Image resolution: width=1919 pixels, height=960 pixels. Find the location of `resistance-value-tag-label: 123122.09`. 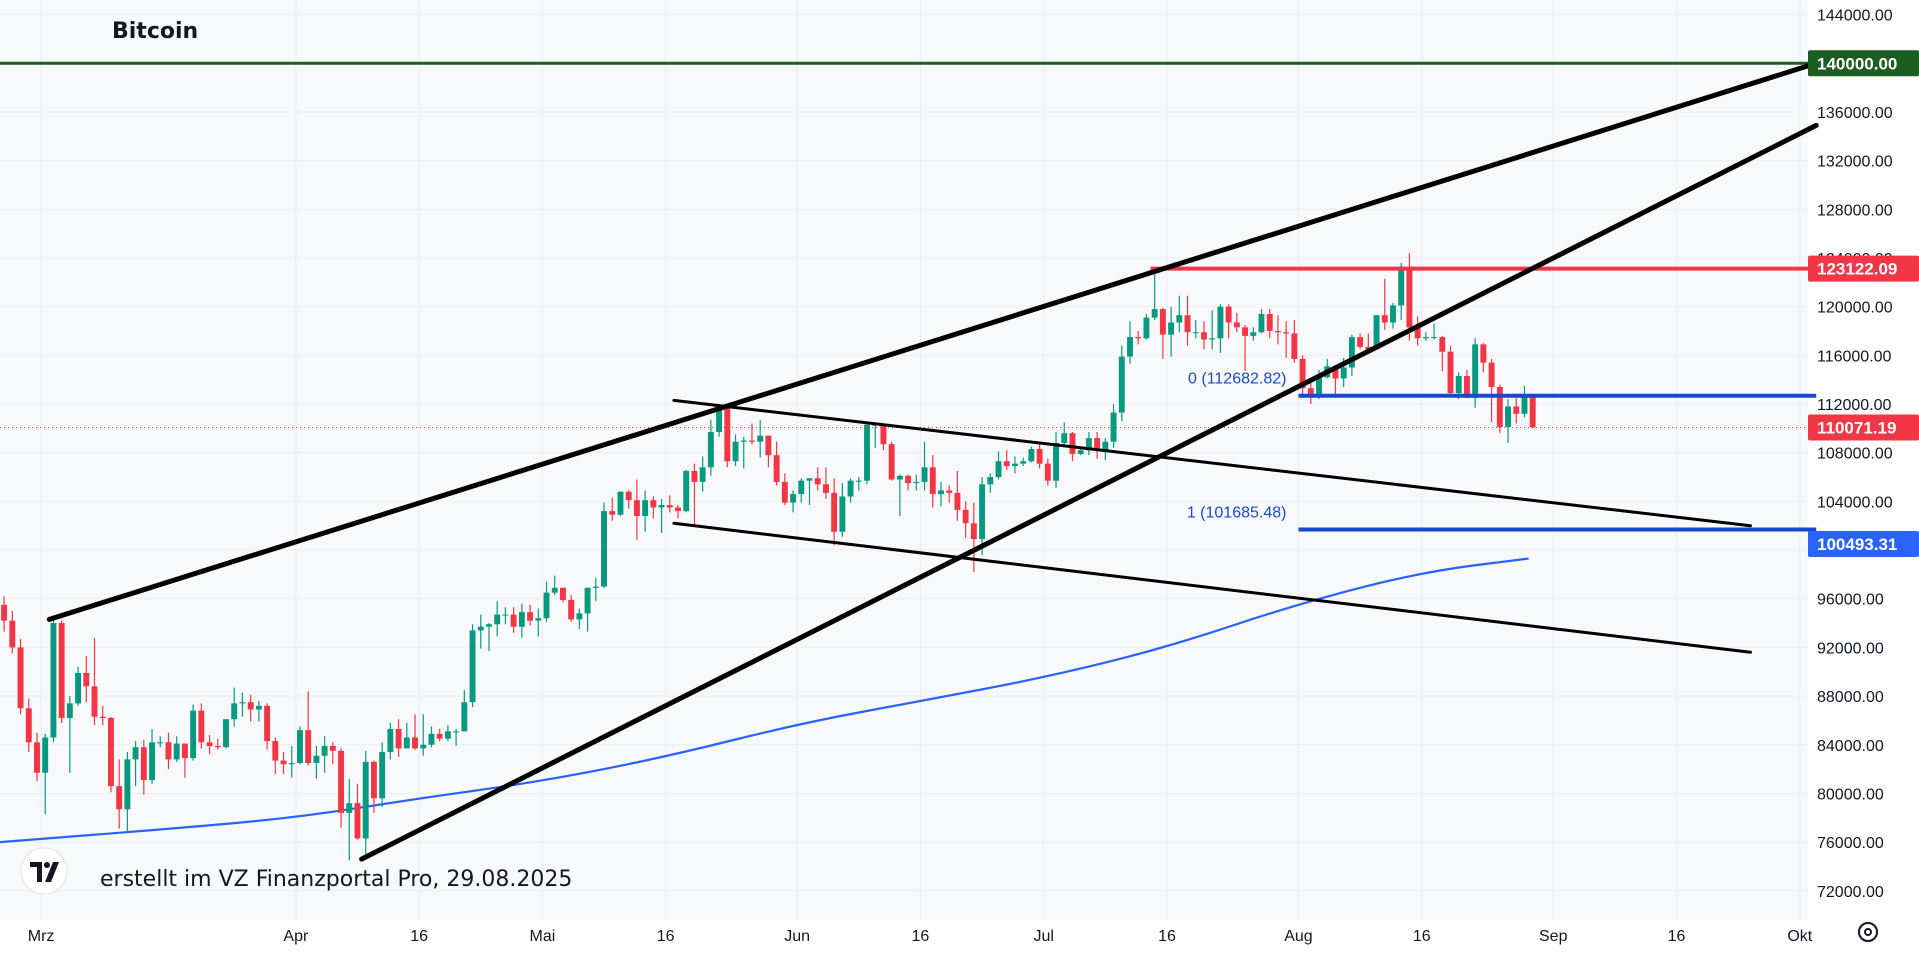

resistance-value-tag-label: 123122.09 is located at coordinates (1857, 269).